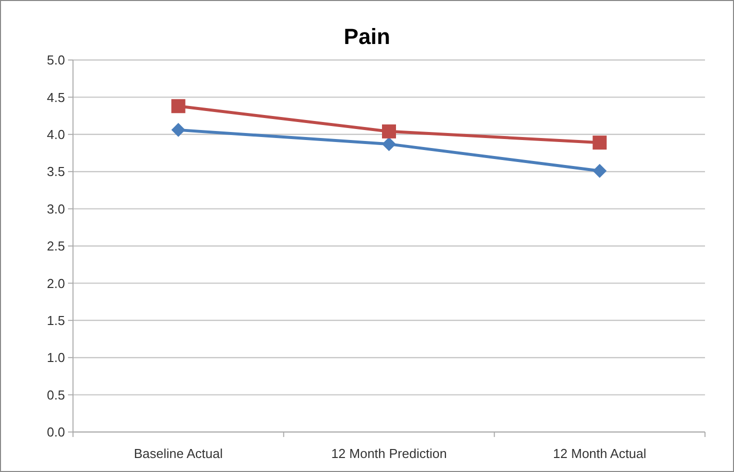  Describe the element at coordinates (178, 453) in the screenshot. I see `x-tick-label: Baseline Actual` at that location.